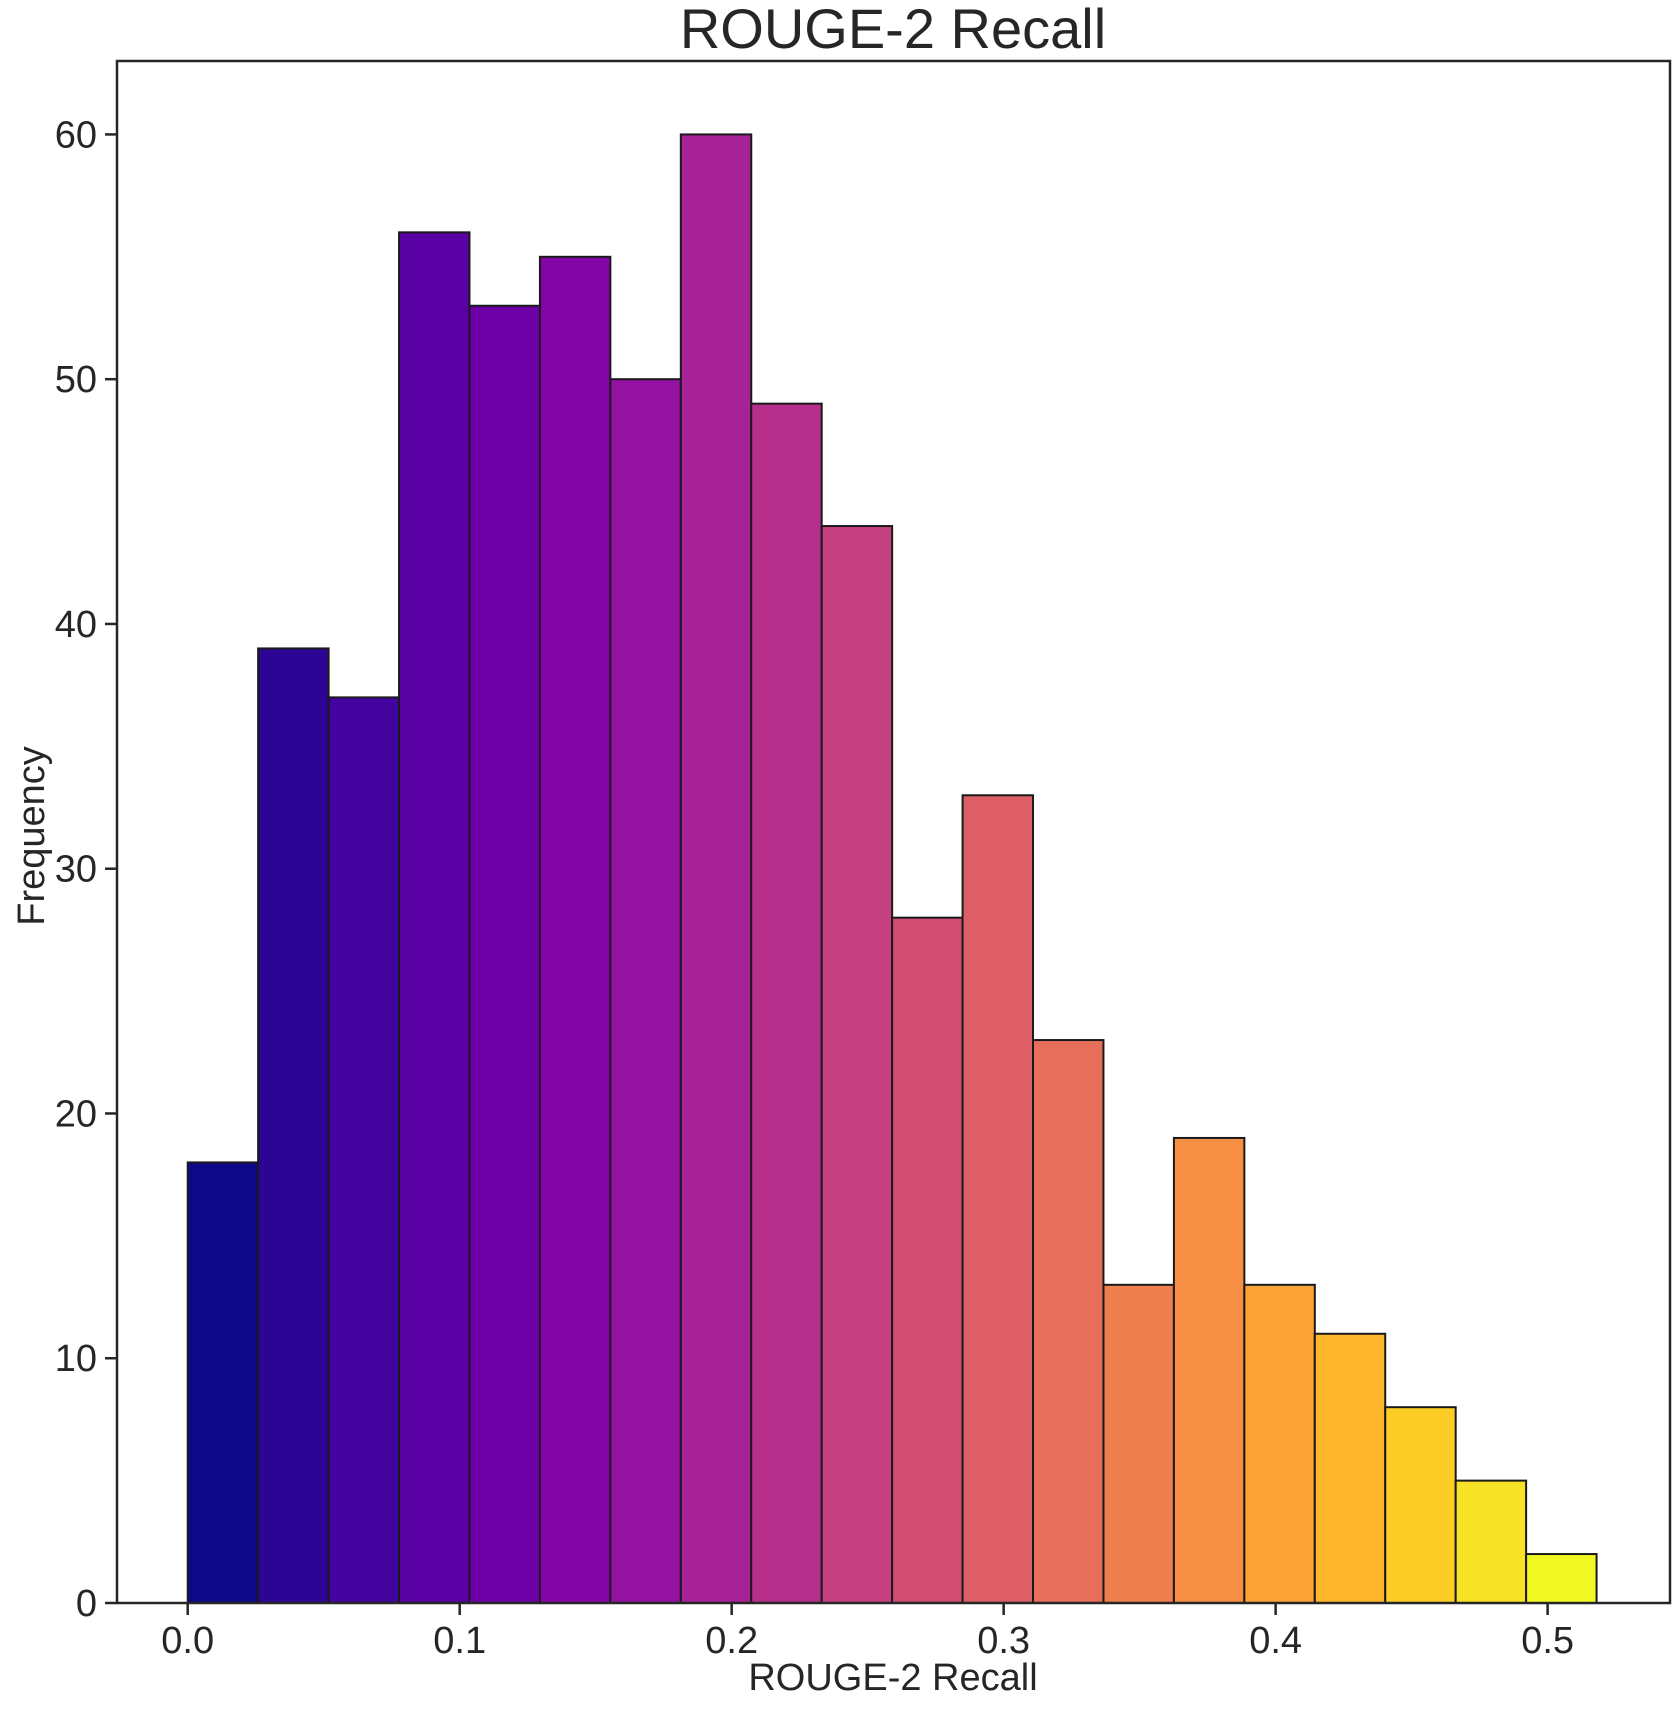 The width and height of the screenshot is (1677, 1709). I want to click on y-tick-label: 20, so click(76, 1114).